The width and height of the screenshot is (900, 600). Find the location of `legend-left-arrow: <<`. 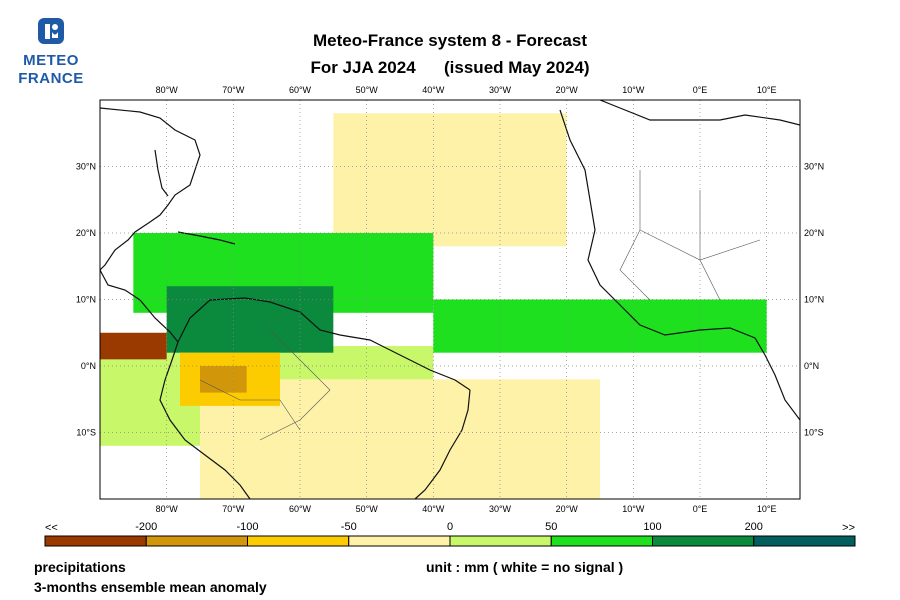

legend-left-arrow: << is located at coordinates (51, 528).